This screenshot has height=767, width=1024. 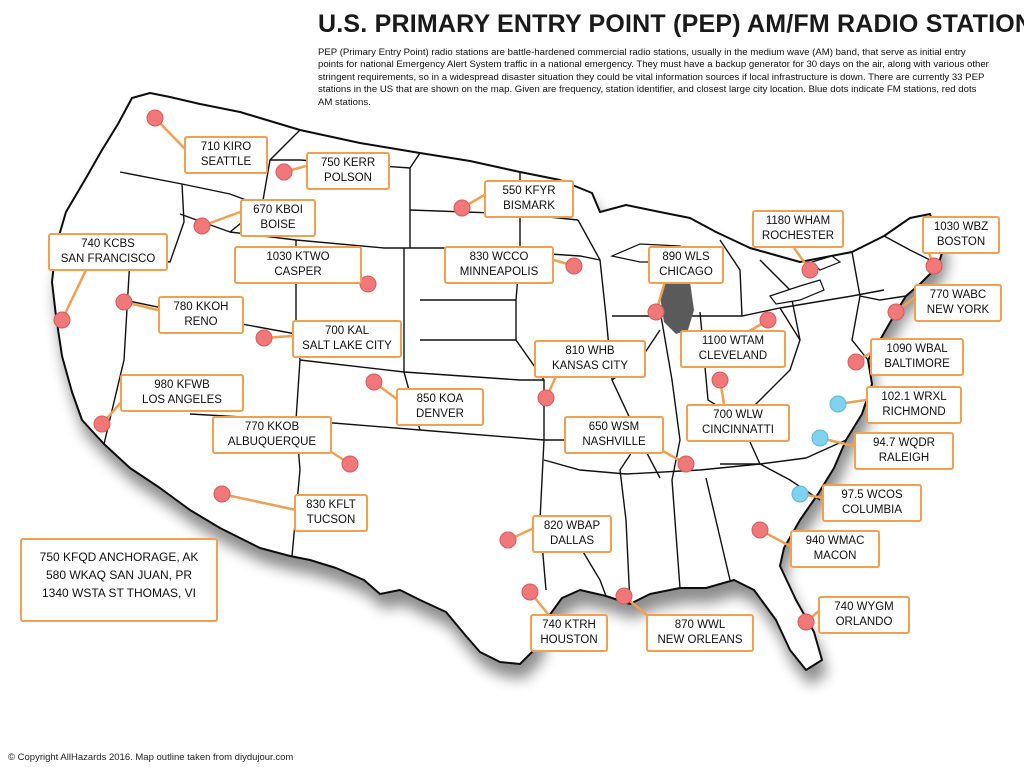 I want to click on station-dot-kboi, so click(x=202, y=226).